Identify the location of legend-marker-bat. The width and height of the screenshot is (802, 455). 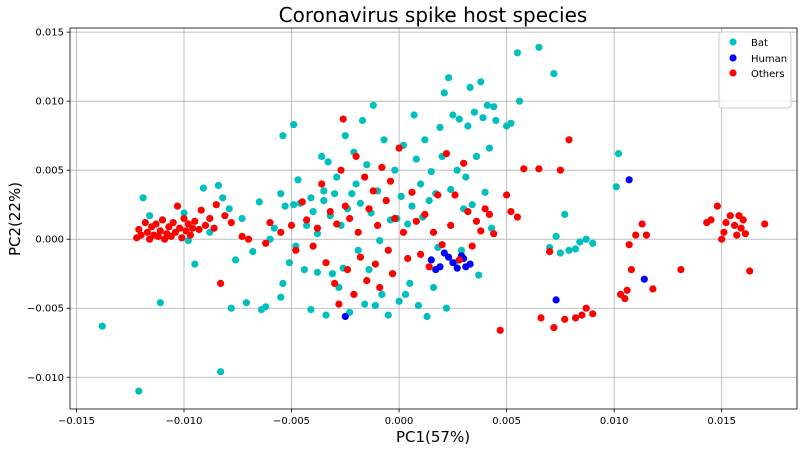
(733, 42).